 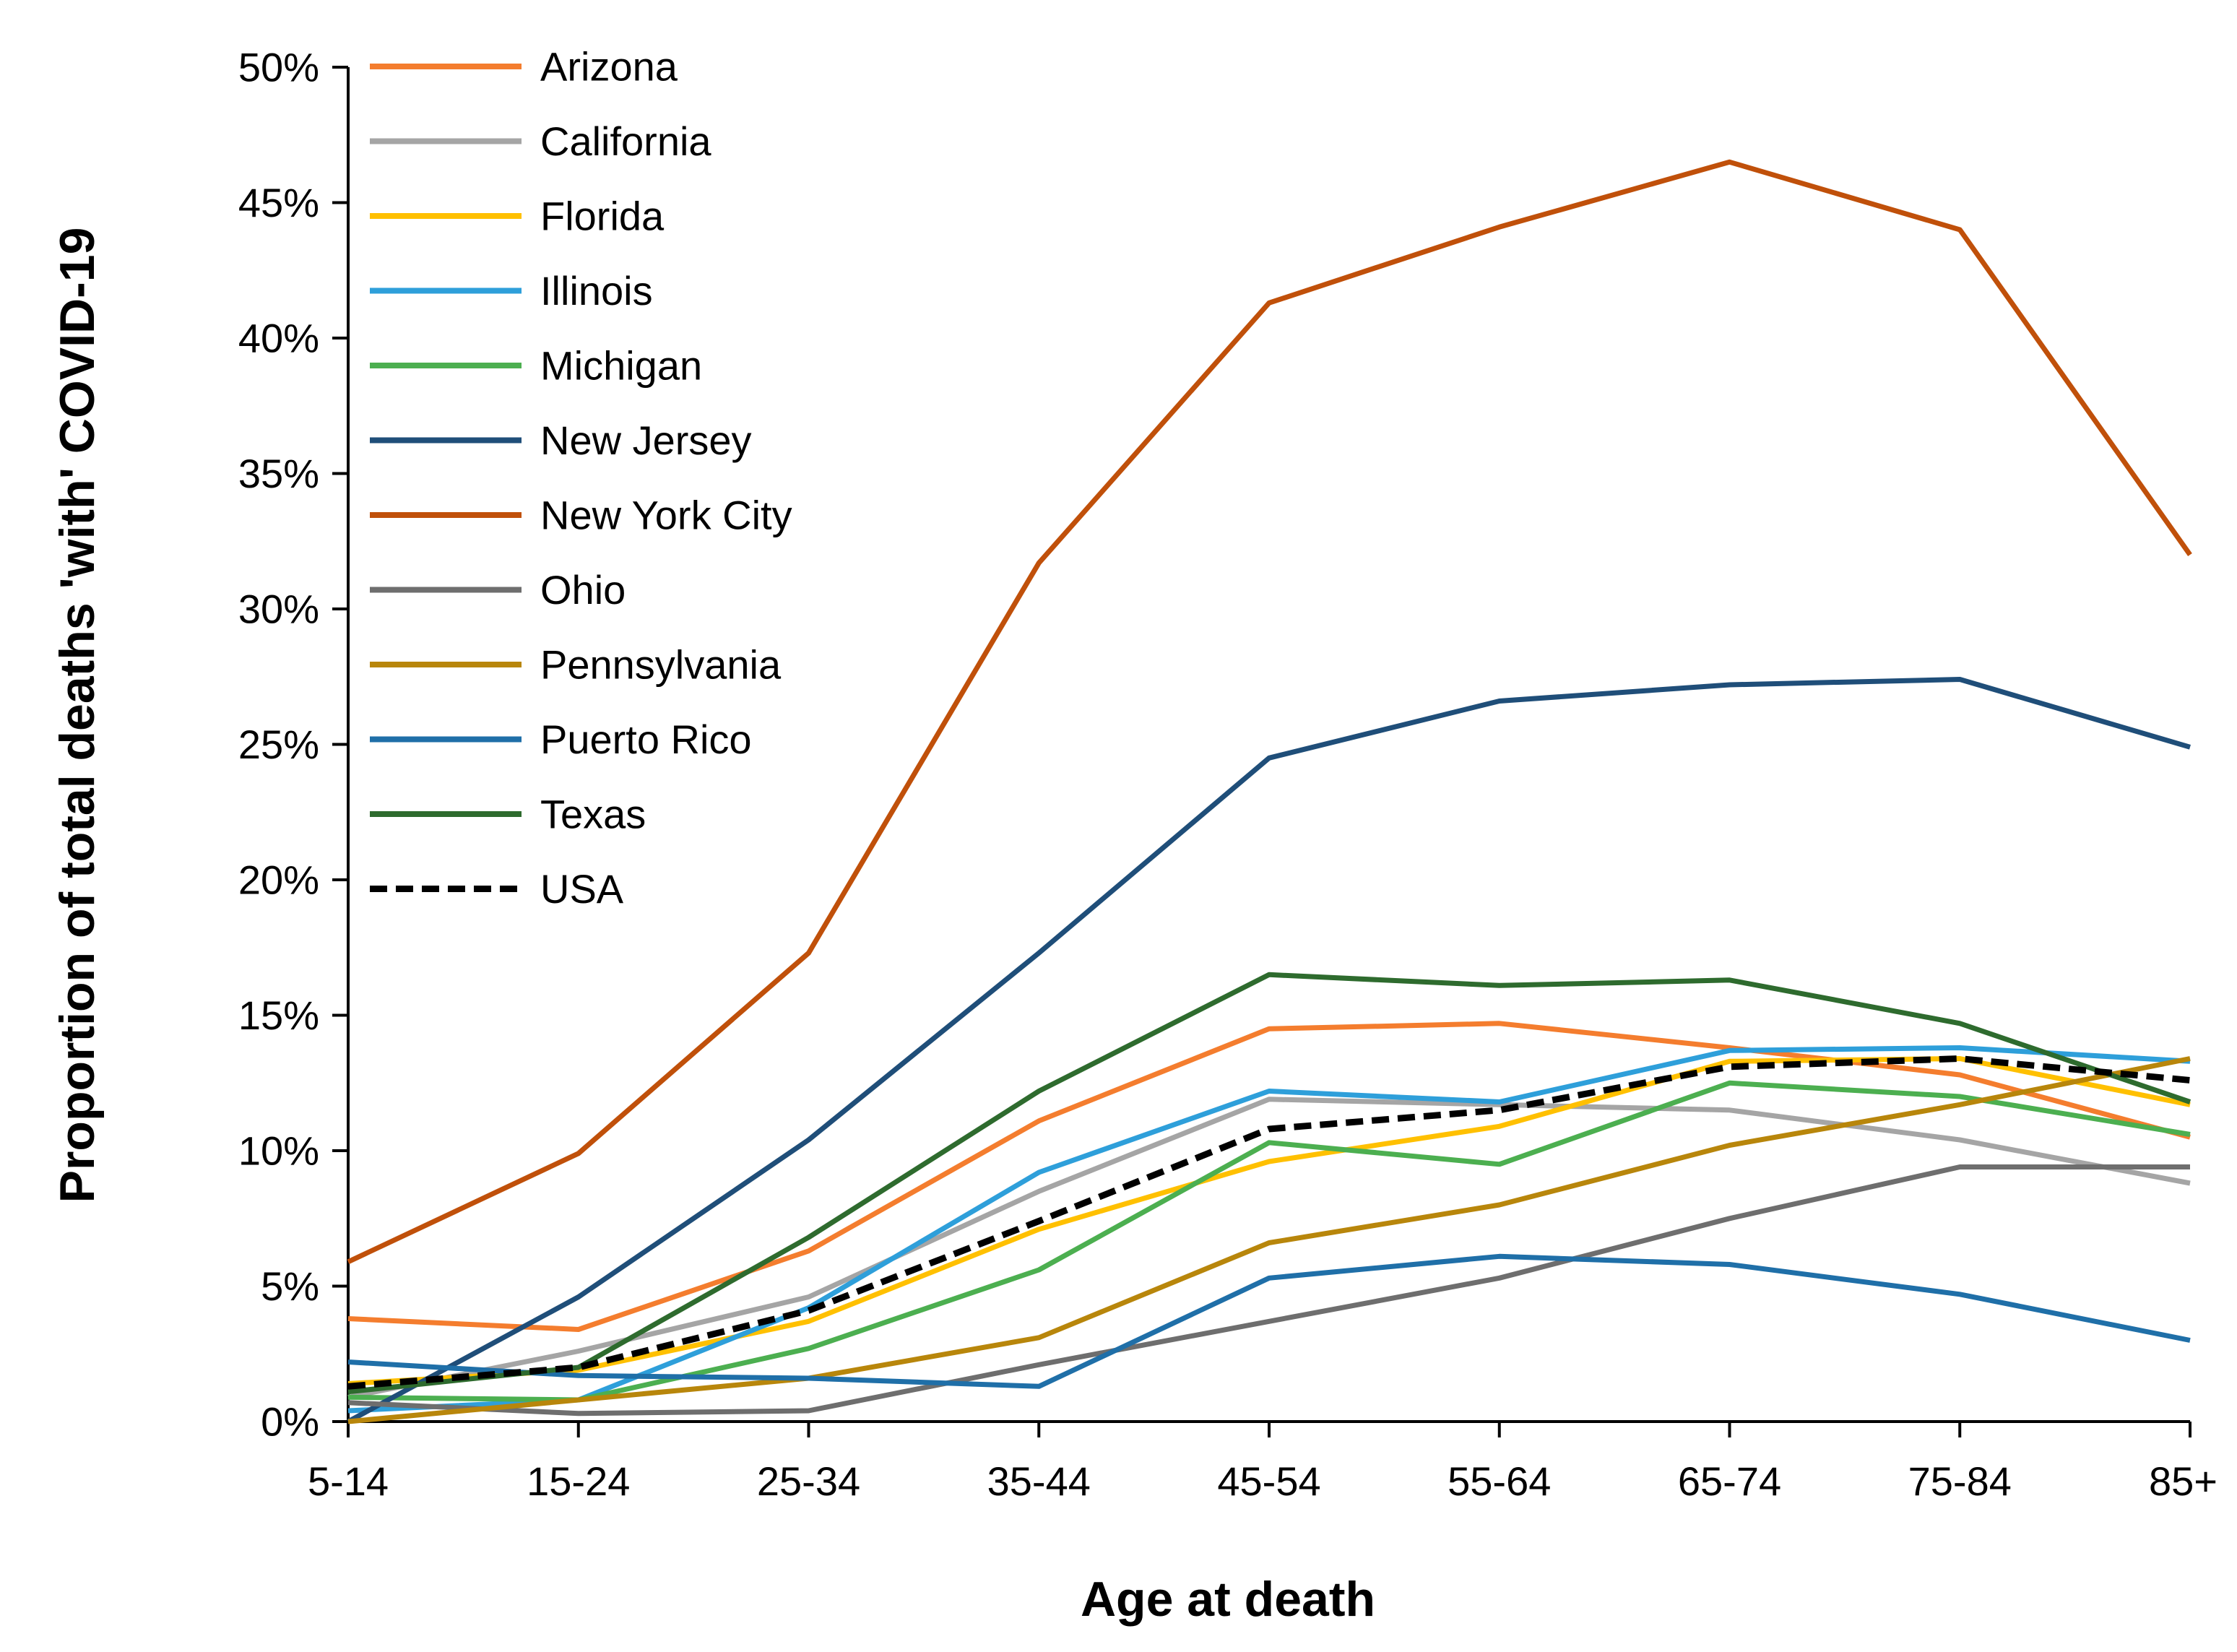 What do you see at coordinates (583, 590) in the screenshot?
I see `legend-label-ohio: Ohio` at bounding box center [583, 590].